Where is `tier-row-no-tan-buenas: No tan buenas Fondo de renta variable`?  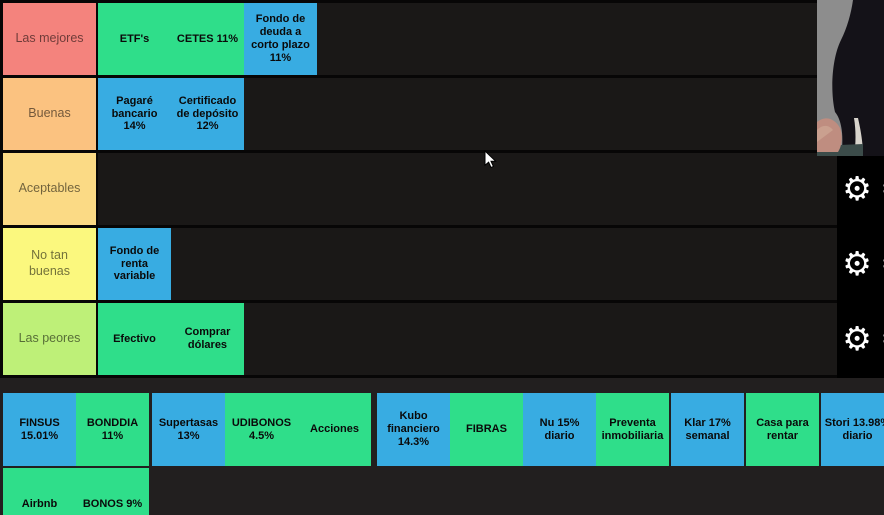 tier-row-no-tan-buenas: No tan buenas Fondo de renta variable is located at coordinates (420, 264).